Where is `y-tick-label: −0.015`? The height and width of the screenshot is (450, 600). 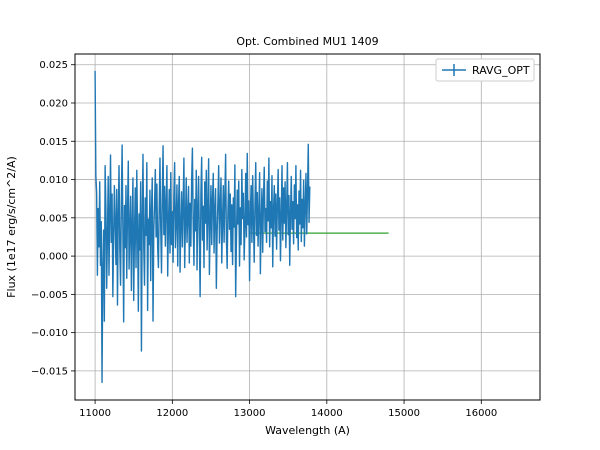 y-tick-label: −0.015 is located at coordinates (49, 371).